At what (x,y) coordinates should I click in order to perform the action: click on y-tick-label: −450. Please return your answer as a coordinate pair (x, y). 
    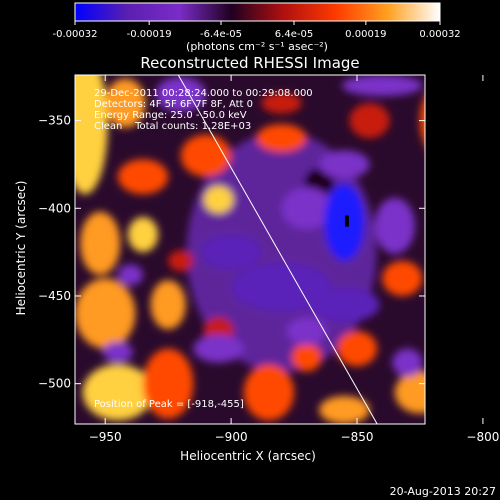
    Looking at the image, I should click on (54, 296).